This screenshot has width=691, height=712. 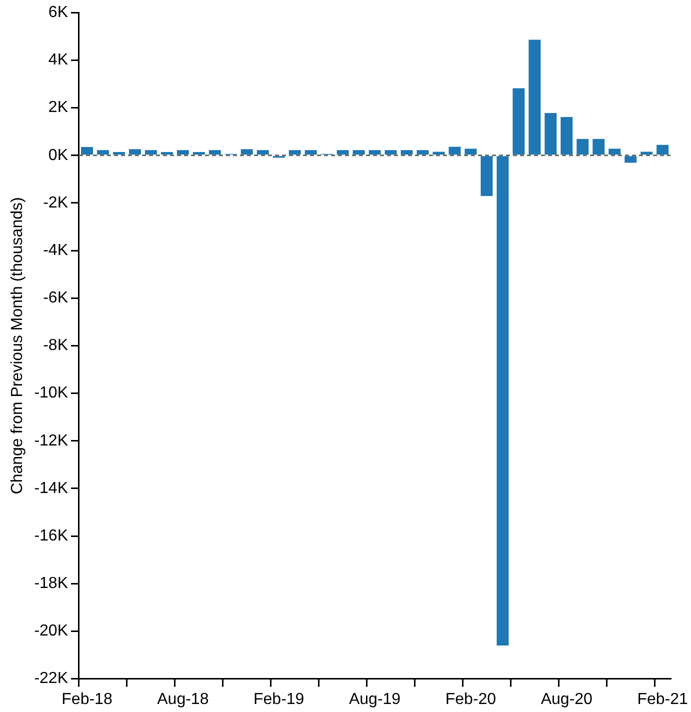 I want to click on x-tick-label: Aug-19, so click(x=374, y=699).